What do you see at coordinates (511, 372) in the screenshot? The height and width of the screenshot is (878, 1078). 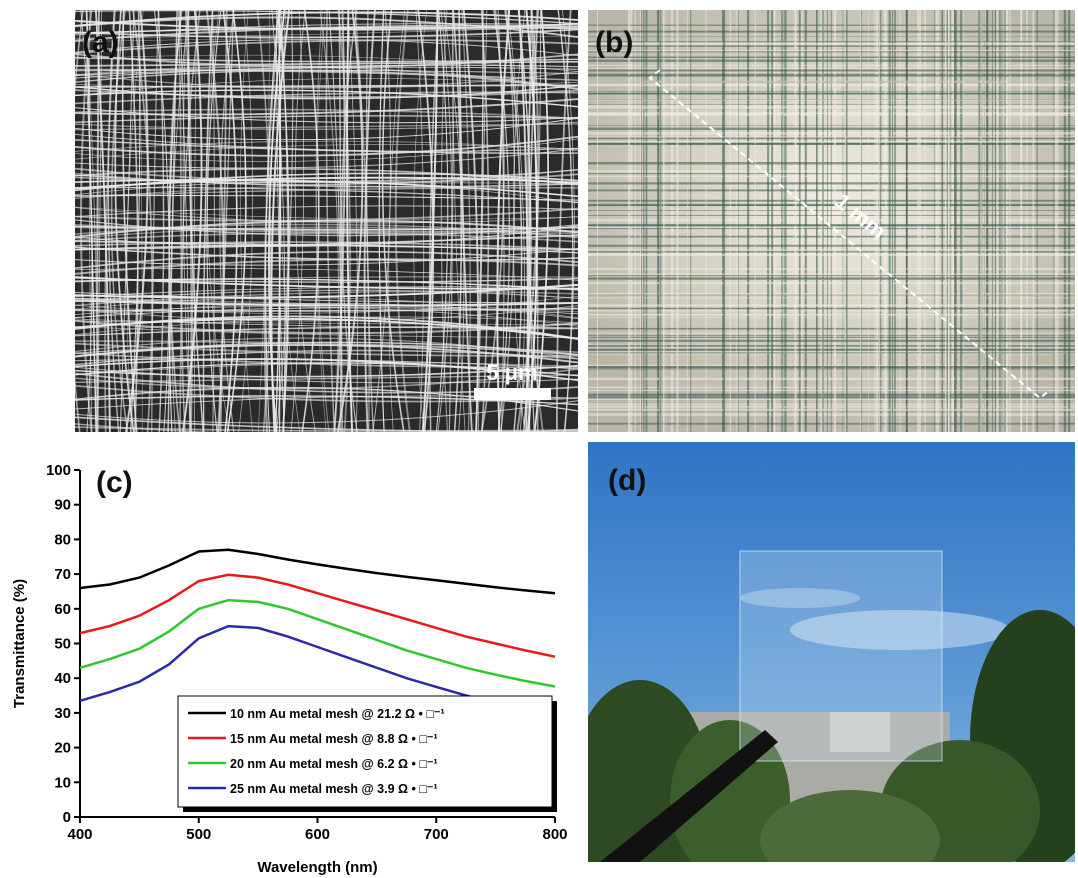 I see `scale-label: 5 μm` at bounding box center [511, 372].